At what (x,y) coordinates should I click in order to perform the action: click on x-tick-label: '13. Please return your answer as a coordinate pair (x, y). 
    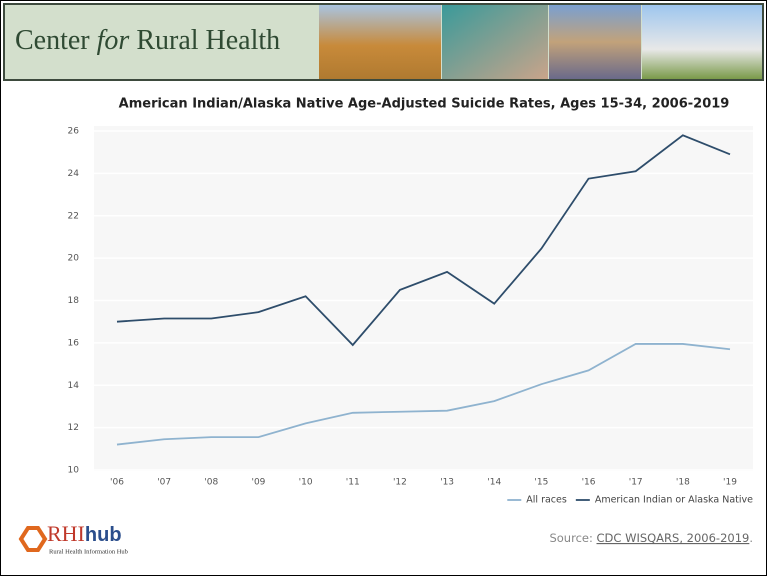
    Looking at the image, I should click on (447, 483).